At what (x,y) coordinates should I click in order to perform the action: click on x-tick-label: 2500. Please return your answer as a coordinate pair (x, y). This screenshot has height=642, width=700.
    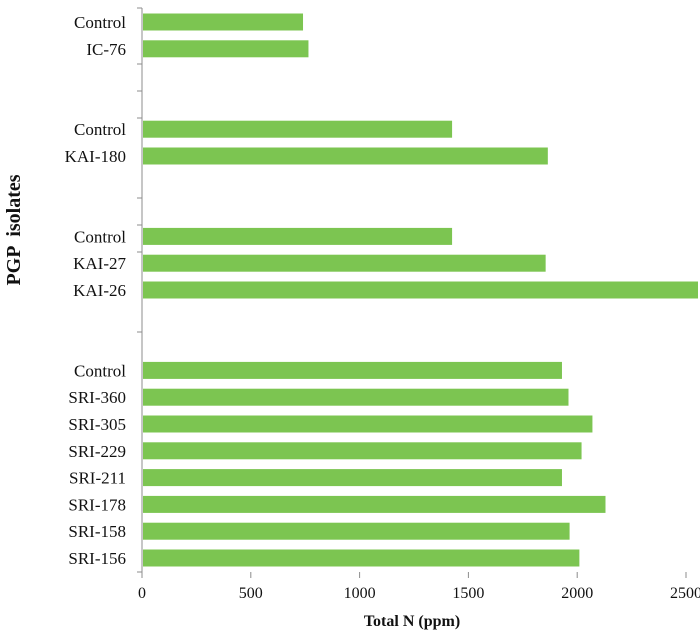
    Looking at the image, I should click on (685, 593).